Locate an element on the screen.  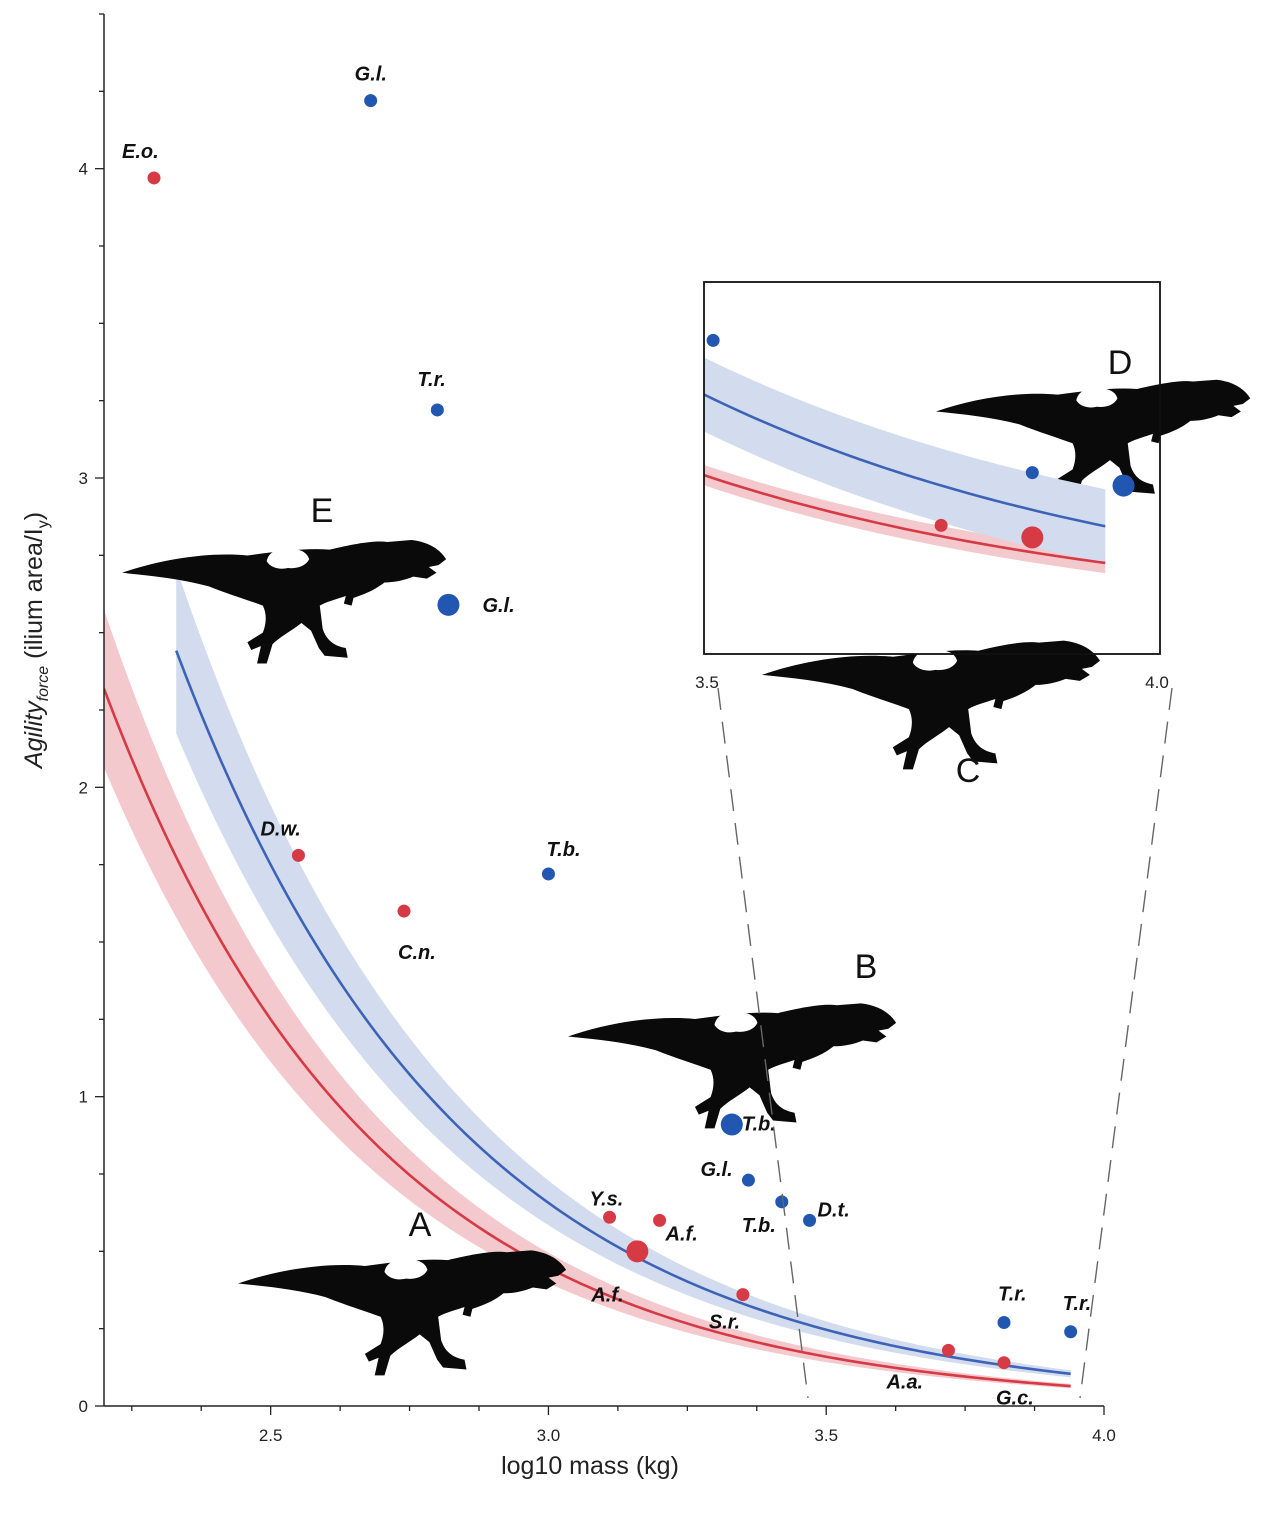
y-axis-title: Agilityforce (ilium area/Iy) is located at coordinates (36, 641).